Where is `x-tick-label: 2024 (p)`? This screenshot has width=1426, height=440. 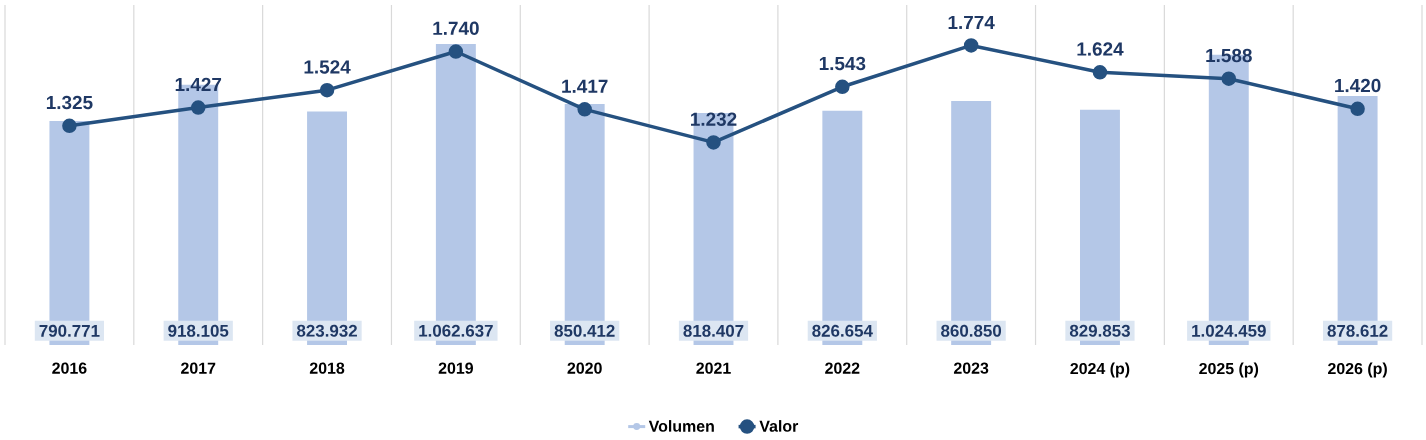 x-tick-label: 2024 (p) is located at coordinates (1100, 370).